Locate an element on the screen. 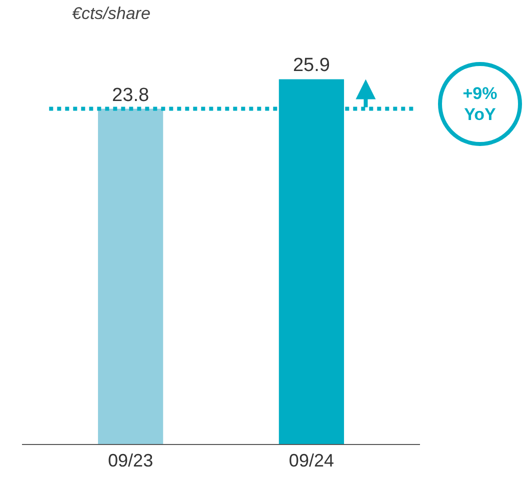  text: +9% YoY is located at coordinates (480, 104).